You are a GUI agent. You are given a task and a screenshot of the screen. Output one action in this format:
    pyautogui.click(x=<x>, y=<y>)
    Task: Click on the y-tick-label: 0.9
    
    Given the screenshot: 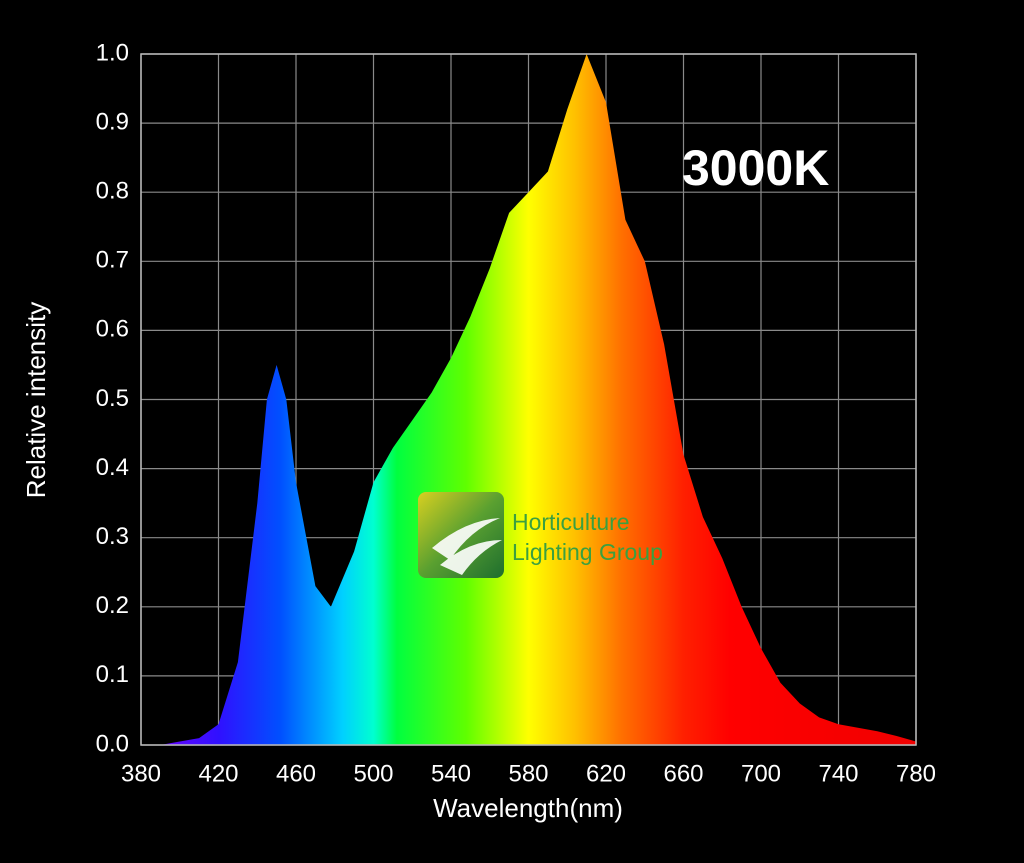 What is the action you would take?
    pyautogui.click(x=112, y=121)
    